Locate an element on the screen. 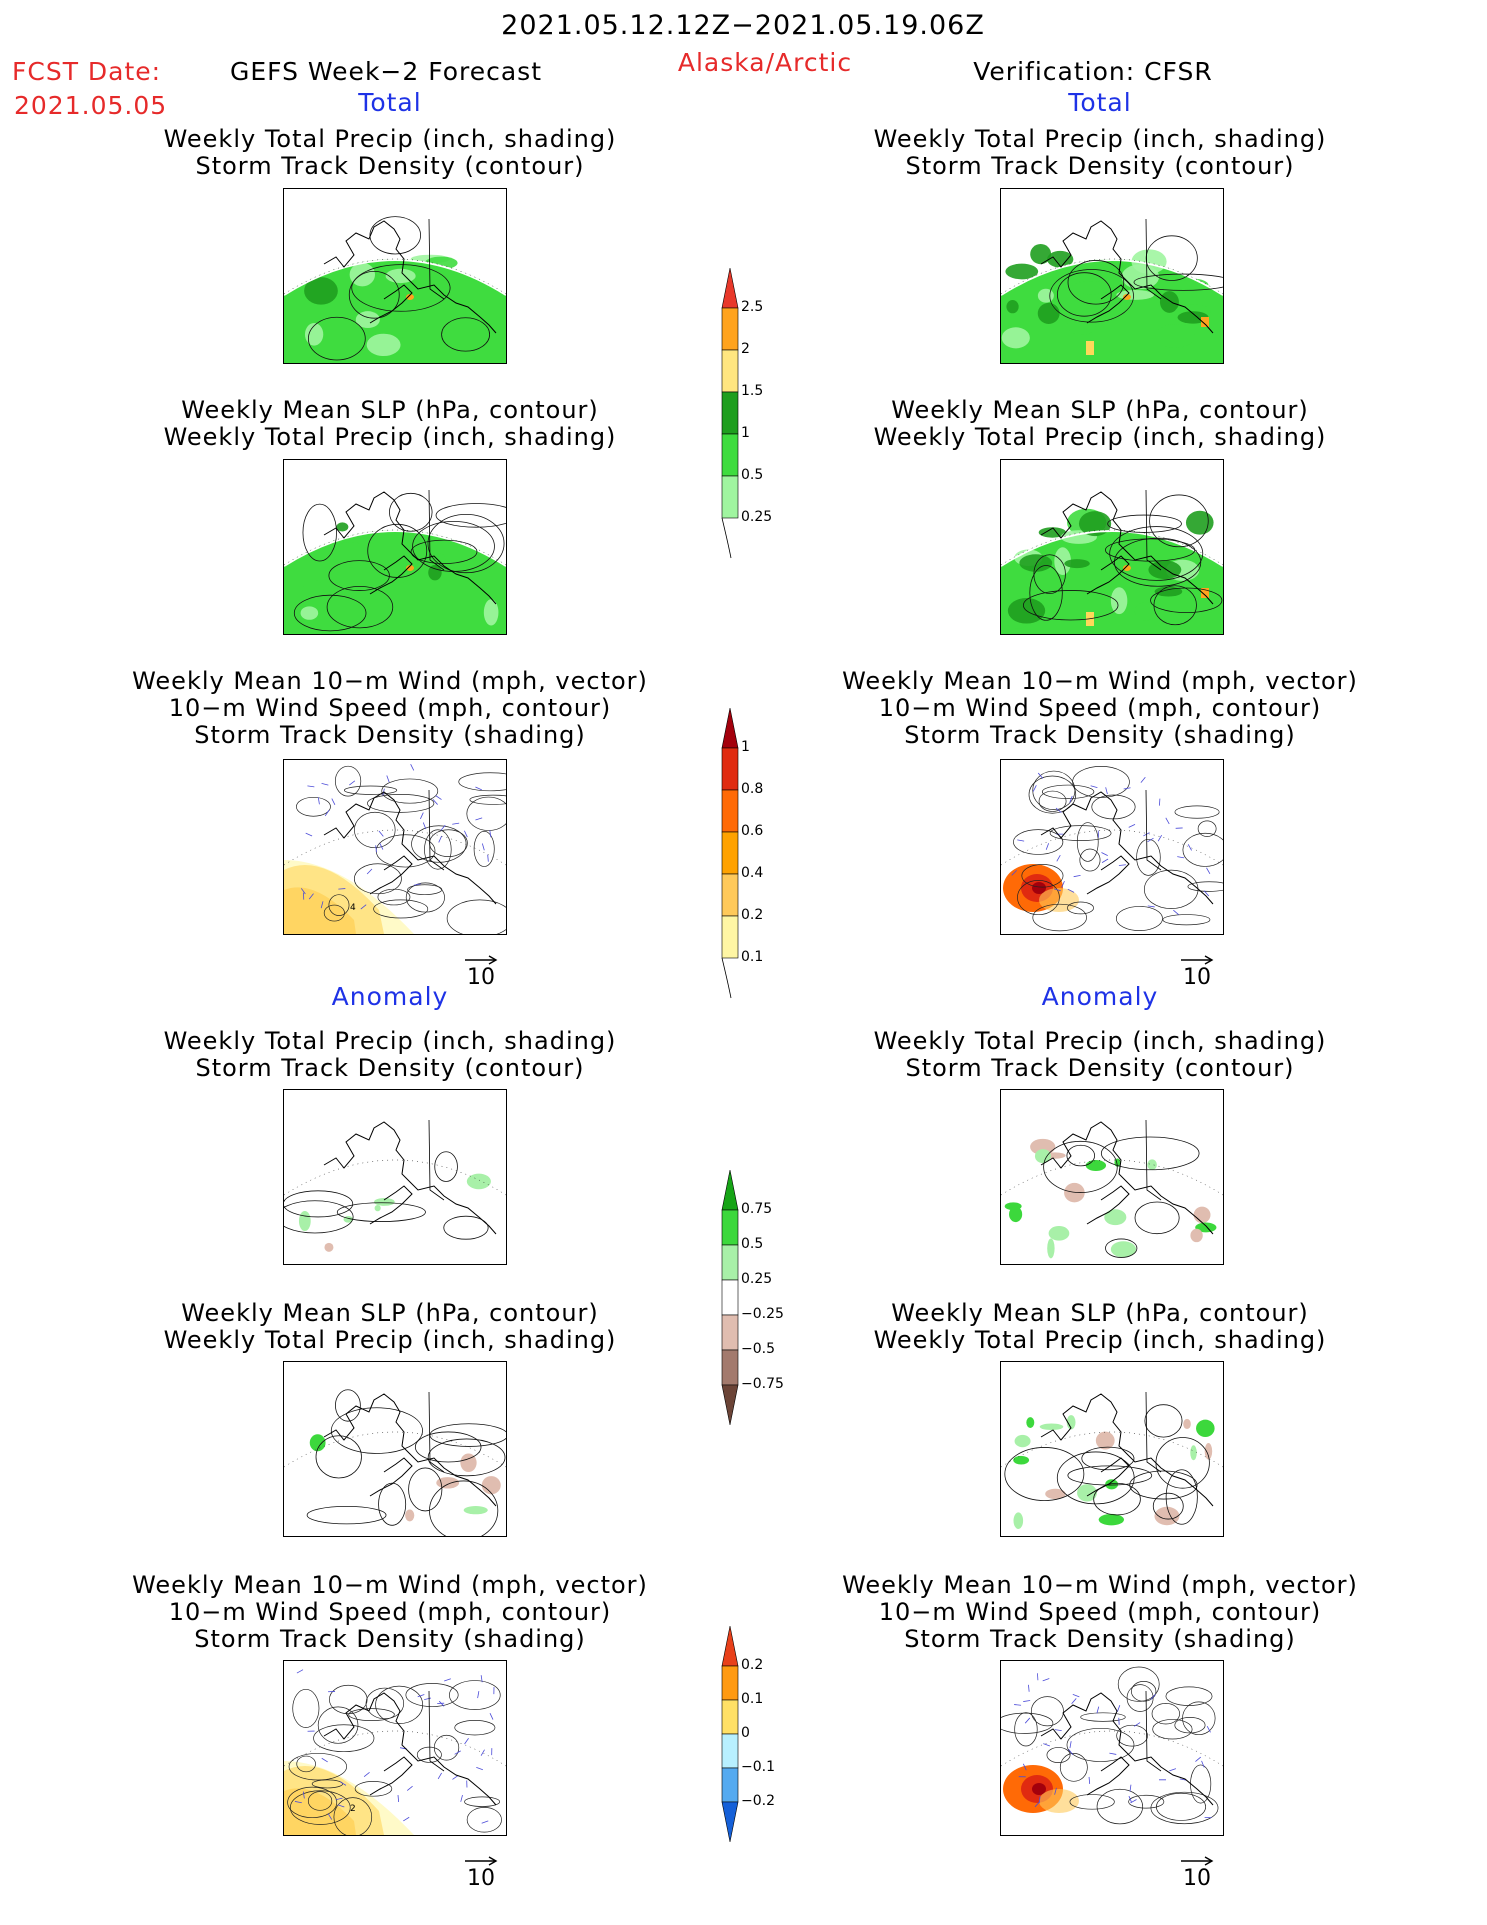 The height and width of the screenshot is (1925, 1487). map-anom-slp-precip-forecast is located at coordinates (395, 1449).